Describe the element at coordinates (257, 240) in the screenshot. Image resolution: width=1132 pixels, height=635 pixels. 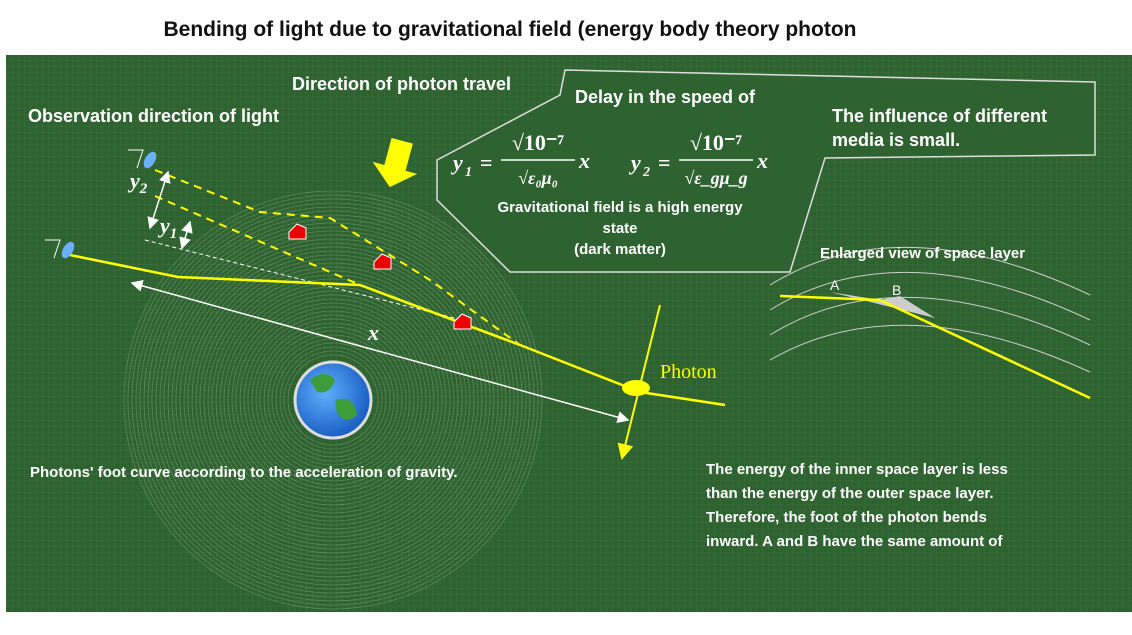
I see `dashed-path-y1` at that location.